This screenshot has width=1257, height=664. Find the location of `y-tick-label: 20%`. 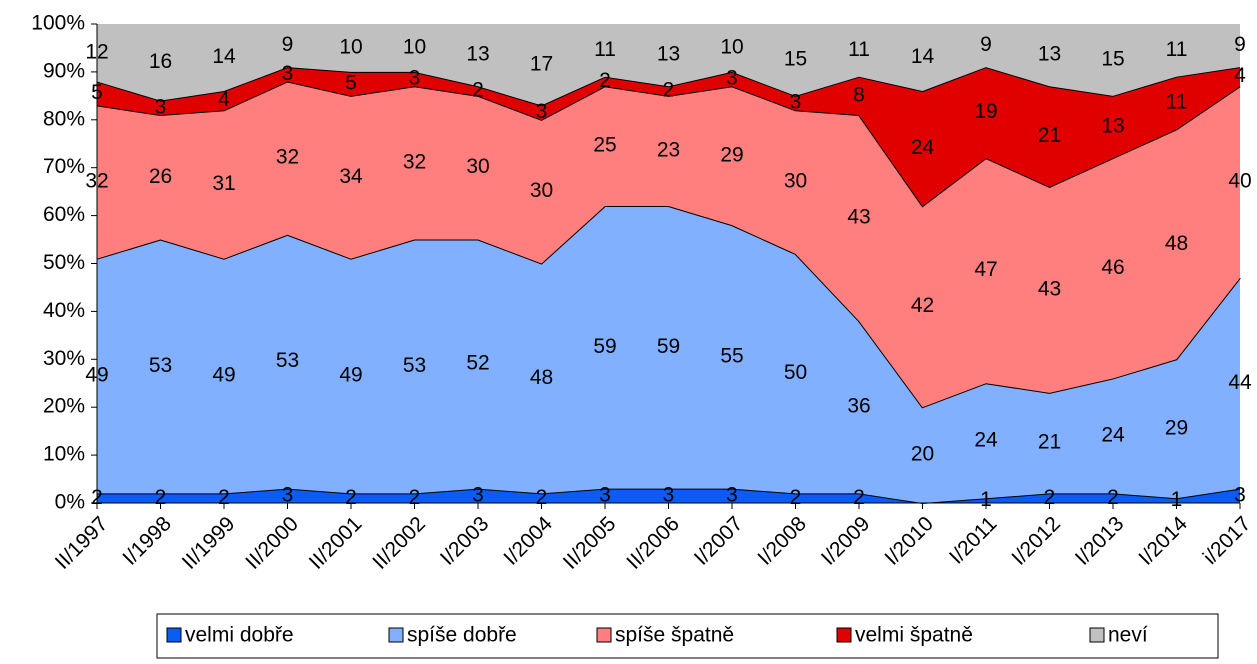

y-tick-label: 20% is located at coordinates (64, 406).